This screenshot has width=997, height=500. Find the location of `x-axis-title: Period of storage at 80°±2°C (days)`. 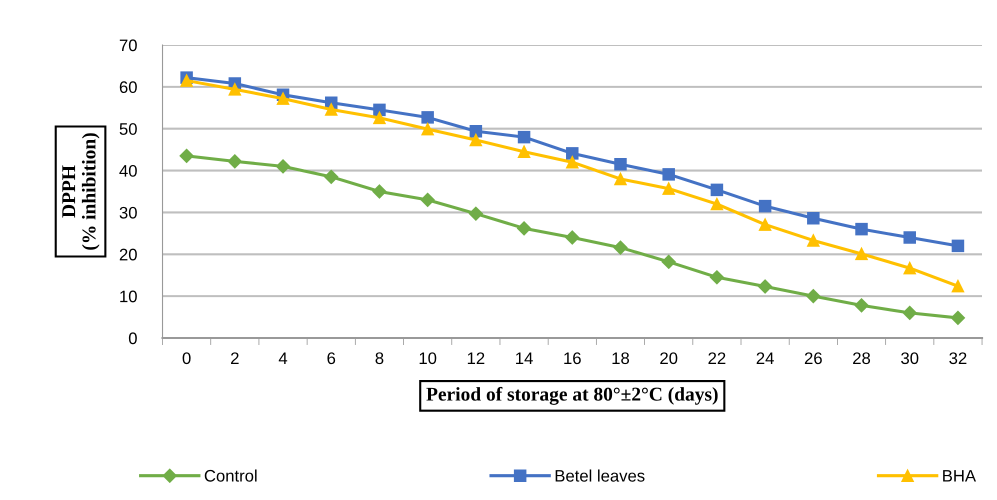

x-axis-title: Period of storage at 80°±2°C (days) is located at coordinates (572, 395).